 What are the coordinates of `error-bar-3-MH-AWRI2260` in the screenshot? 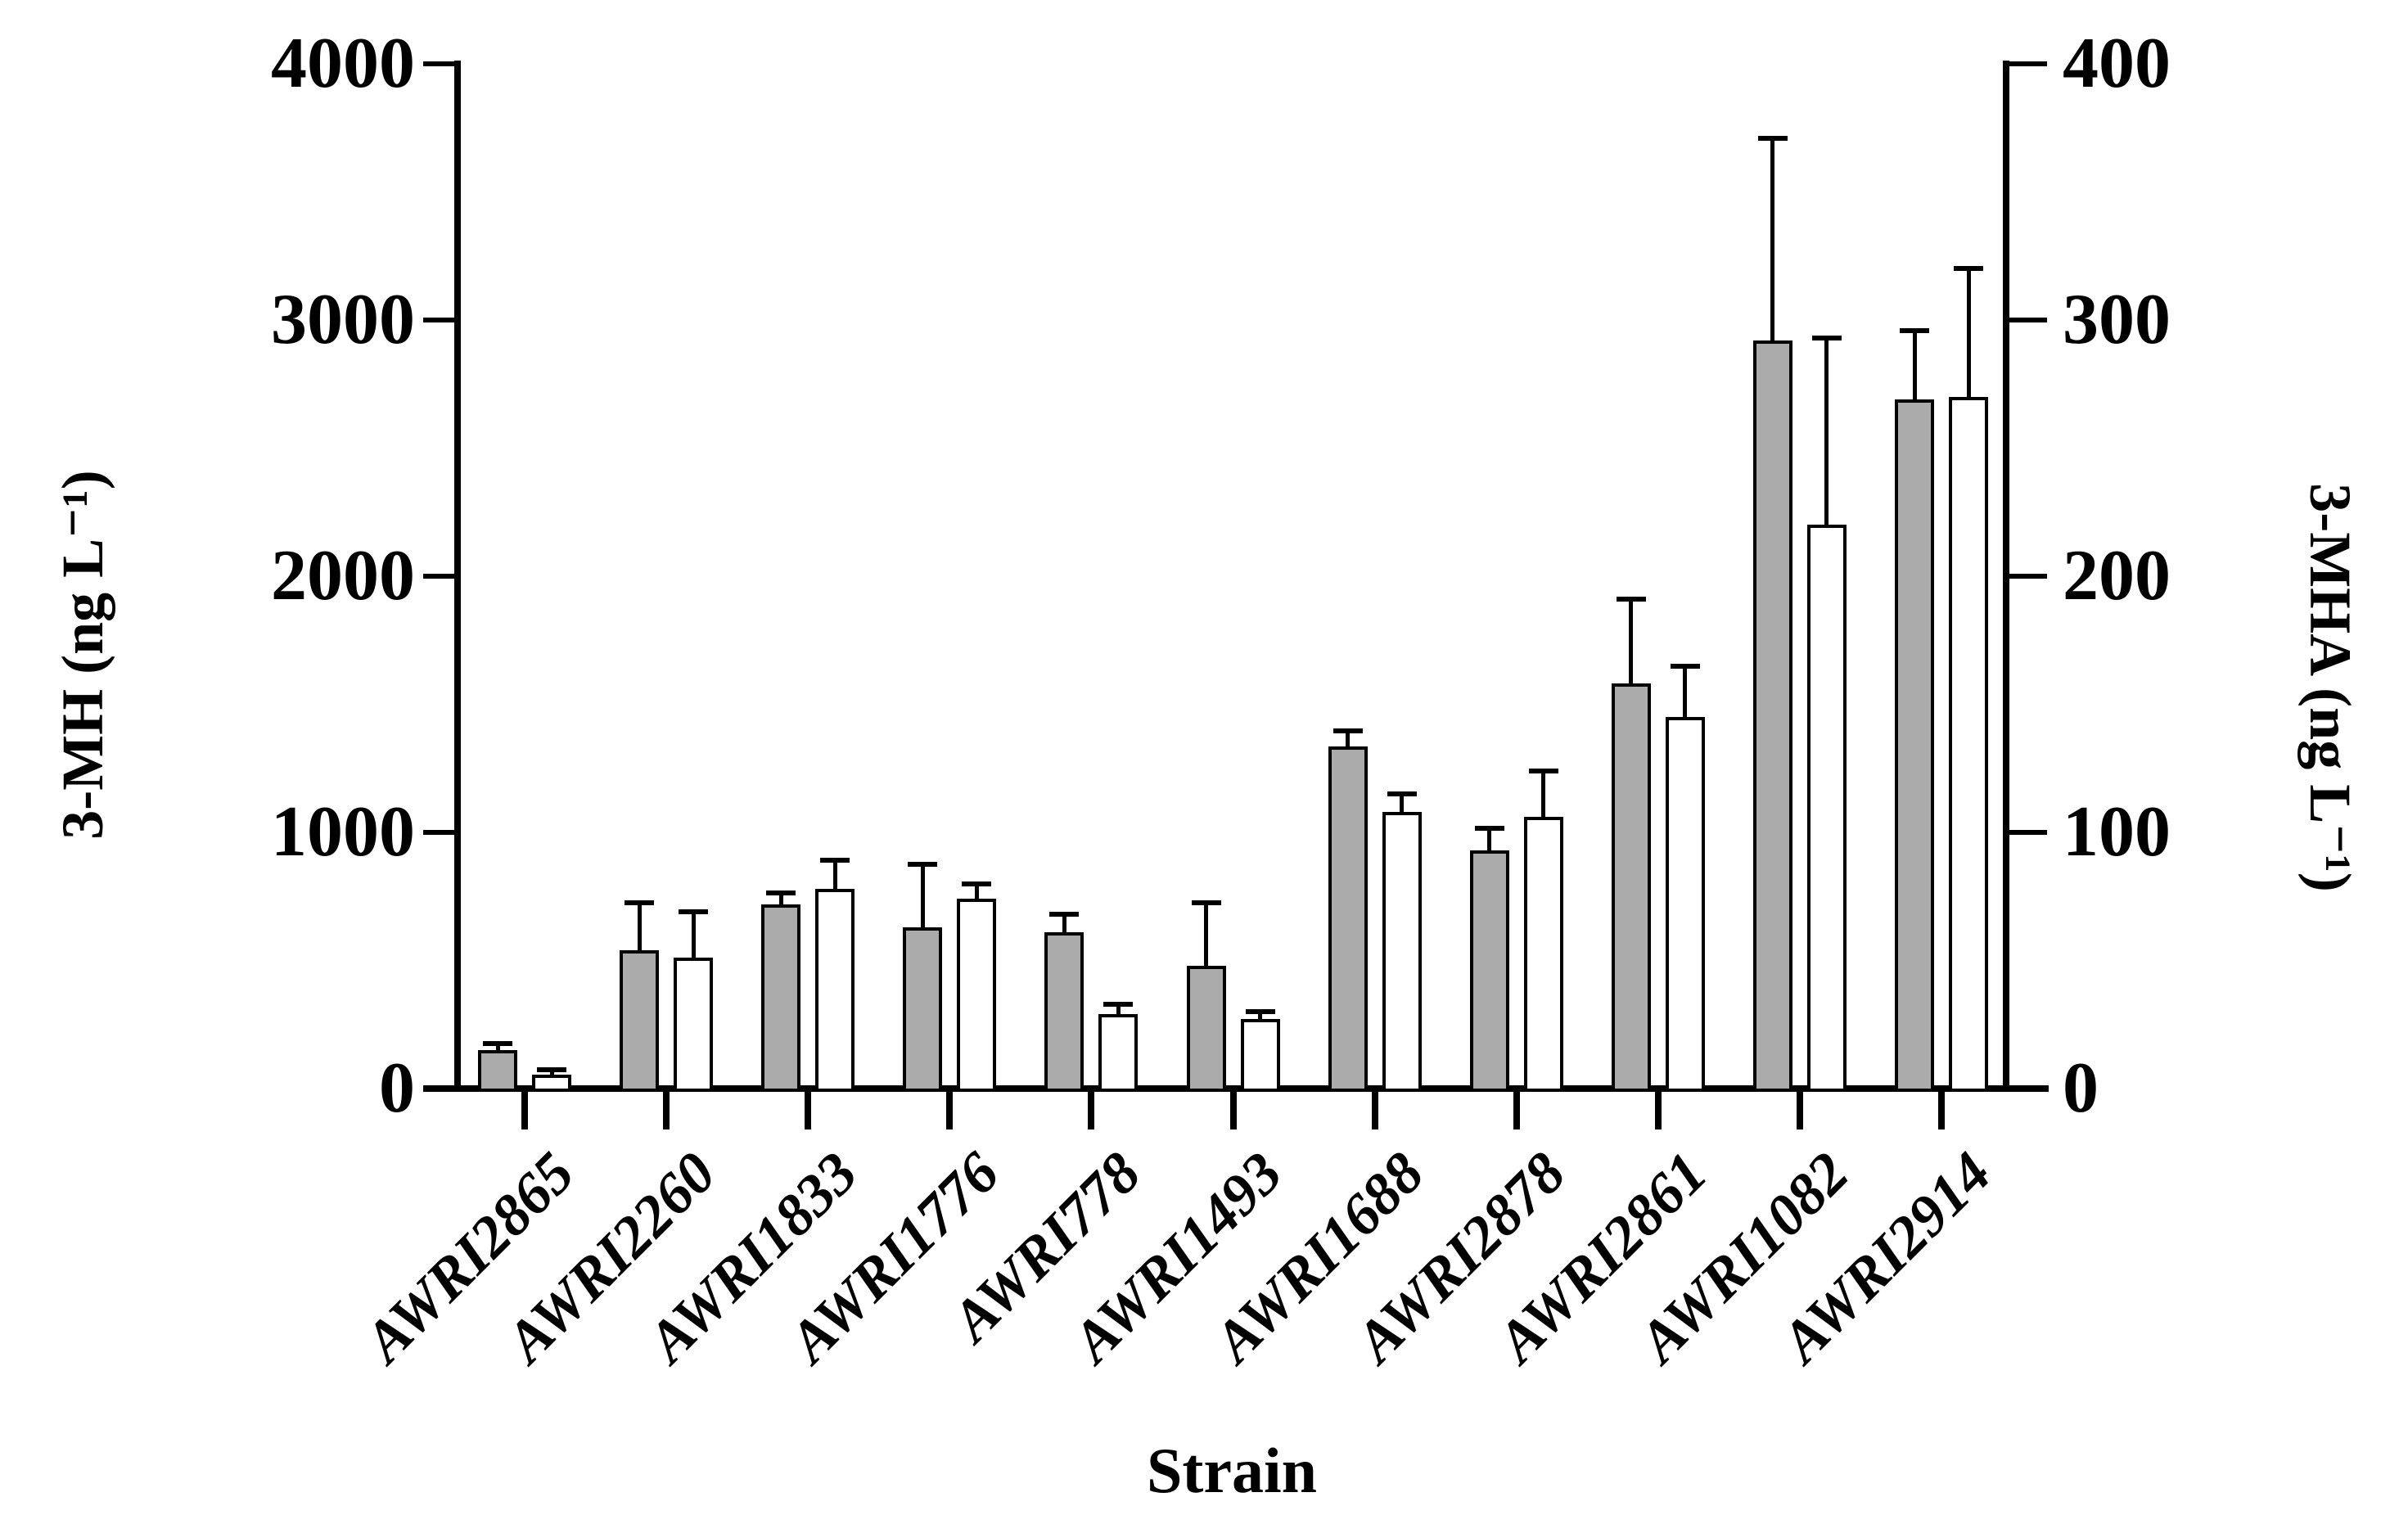 It's located at (639, 928).